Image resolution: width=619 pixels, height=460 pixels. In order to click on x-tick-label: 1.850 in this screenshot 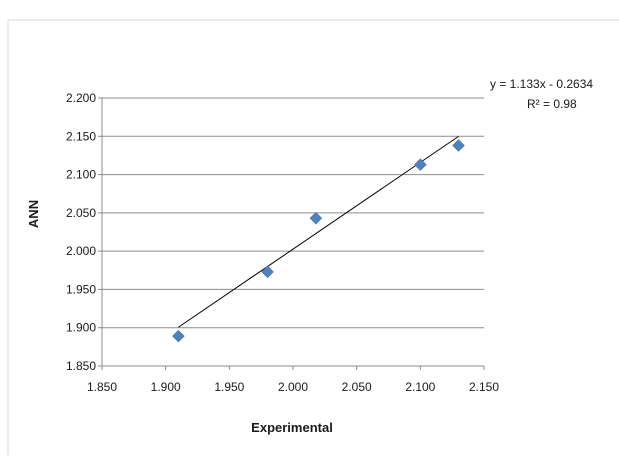, I will do `click(102, 387)`.